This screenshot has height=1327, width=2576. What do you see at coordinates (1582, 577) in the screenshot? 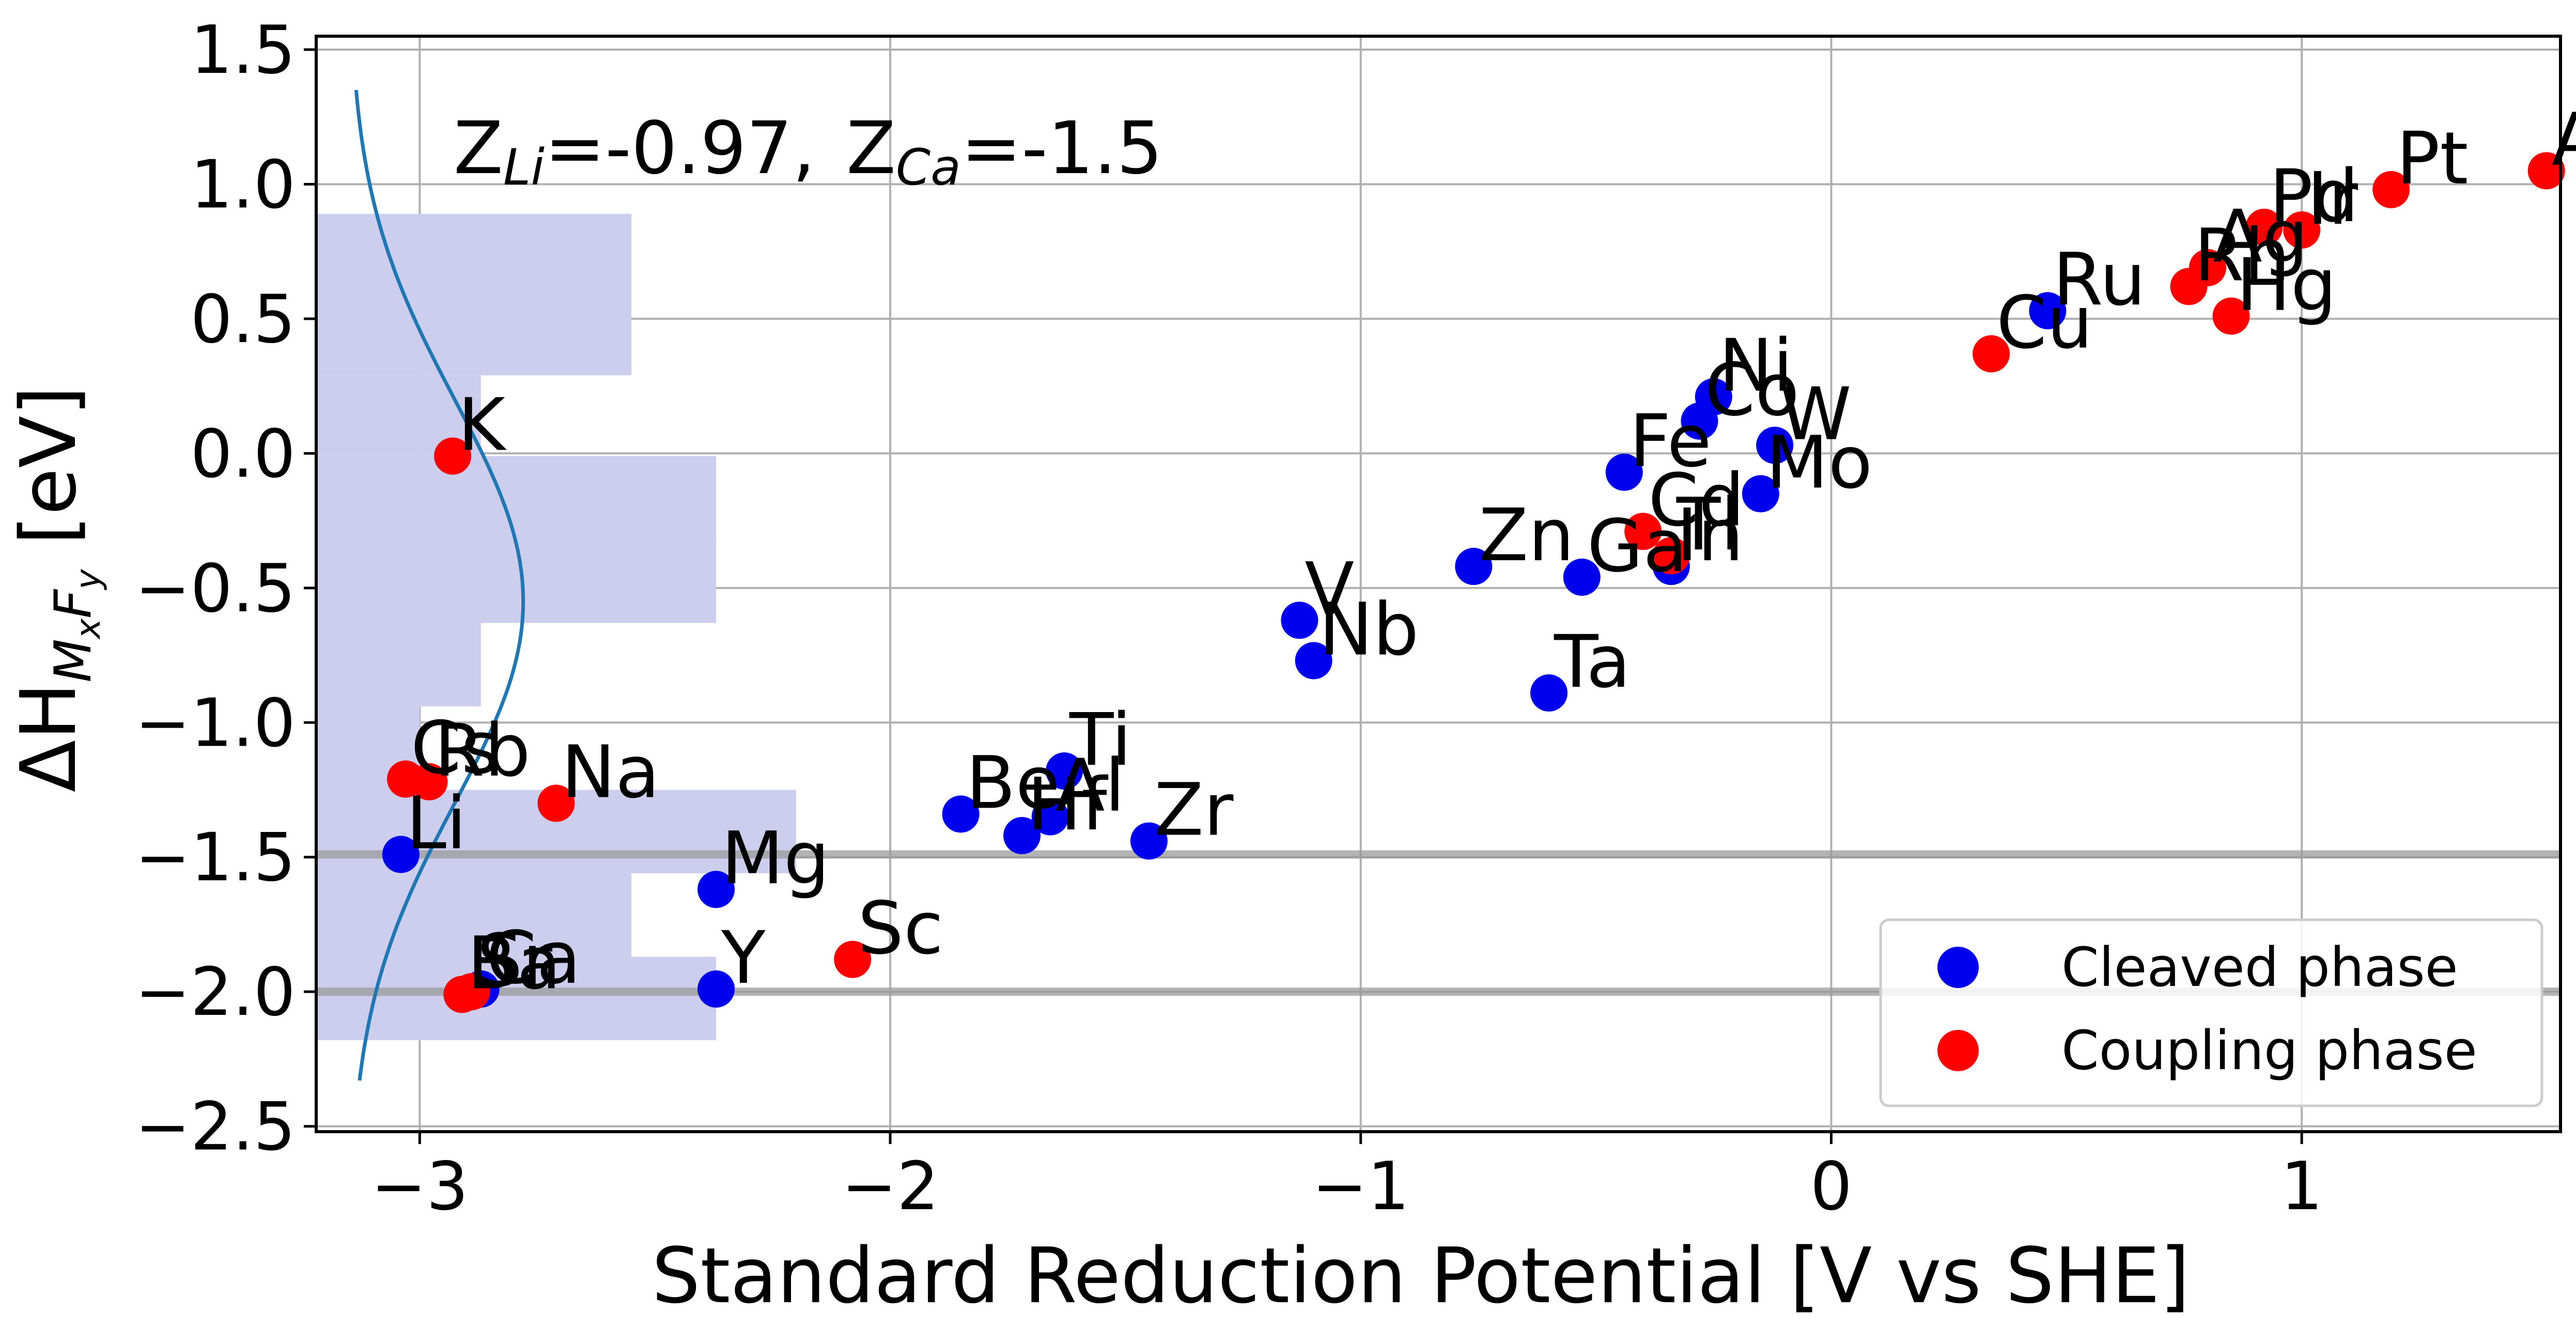
I see `data-point-ga` at bounding box center [1582, 577].